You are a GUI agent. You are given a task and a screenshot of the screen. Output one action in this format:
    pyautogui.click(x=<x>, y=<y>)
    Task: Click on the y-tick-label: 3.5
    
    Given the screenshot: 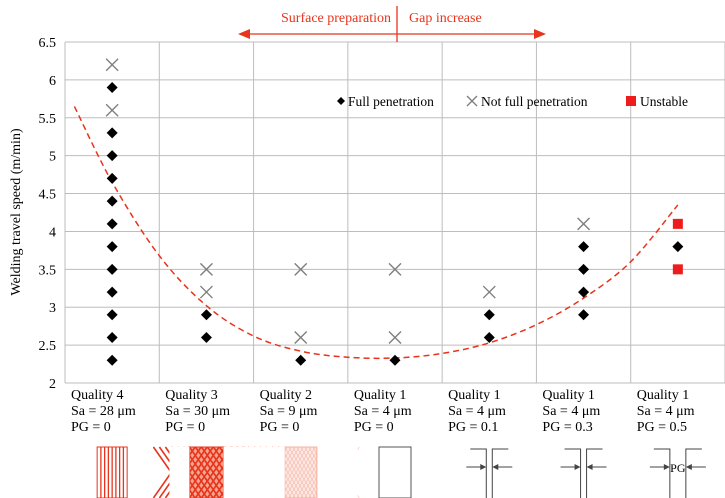 What is the action you would take?
    pyautogui.click(x=48, y=270)
    